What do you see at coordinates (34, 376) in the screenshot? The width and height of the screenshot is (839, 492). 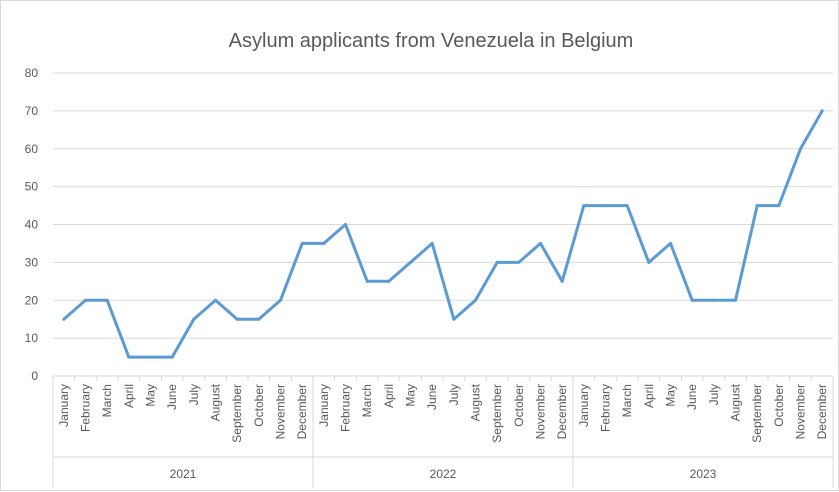 I see `y-tick-label: 0` at bounding box center [34, 376].